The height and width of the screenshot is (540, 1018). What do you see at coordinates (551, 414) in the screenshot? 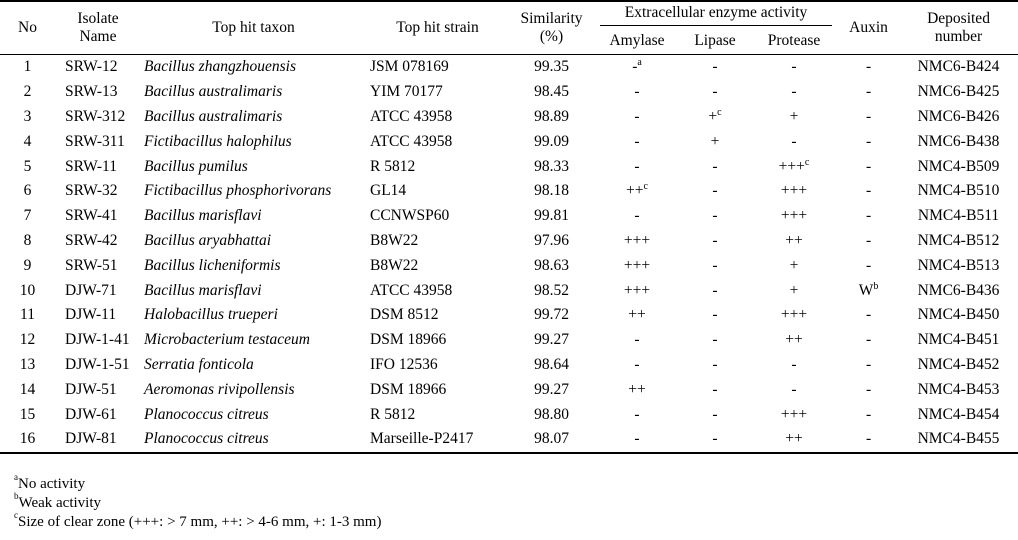
I see `cell-similarity-value: 98.80` at bounding box center [551, 414].